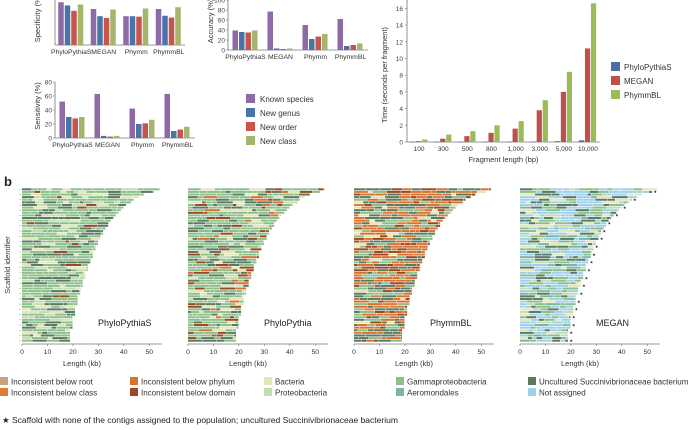 Image resolution: width=690 pixels, height=430 pixels. What do you see at coordinates (354, 352) in the screenshot?
I see `x-tick-label: 0` at bounding box center [354, 352].